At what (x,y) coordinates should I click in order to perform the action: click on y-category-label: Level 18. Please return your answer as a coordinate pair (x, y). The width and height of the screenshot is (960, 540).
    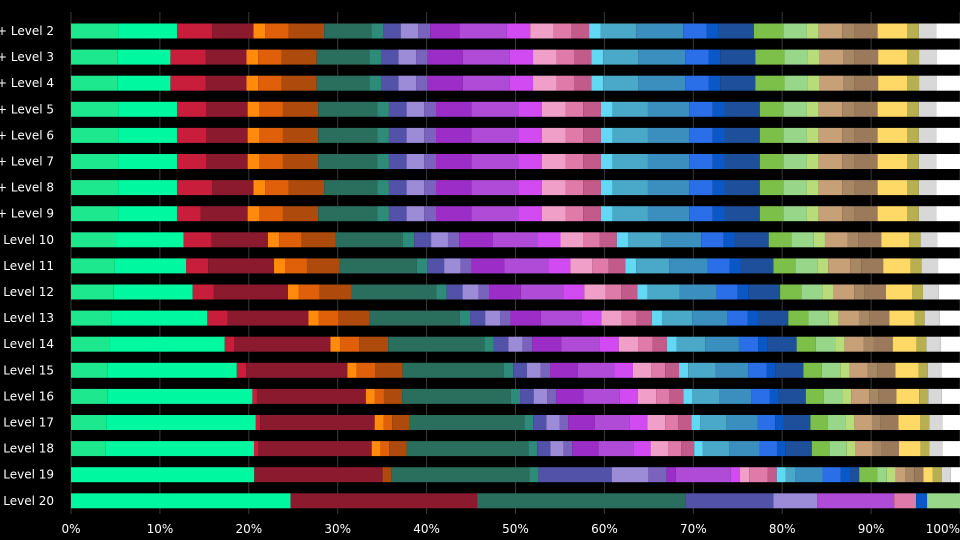
    Looking at the image, I should click on (28, 449).